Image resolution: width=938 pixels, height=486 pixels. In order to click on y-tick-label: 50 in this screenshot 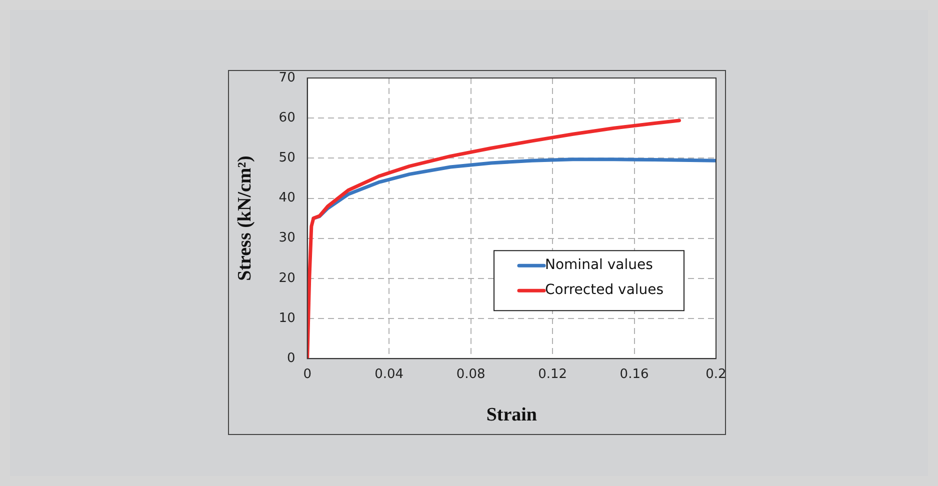, I will do `click(287, 158)`.